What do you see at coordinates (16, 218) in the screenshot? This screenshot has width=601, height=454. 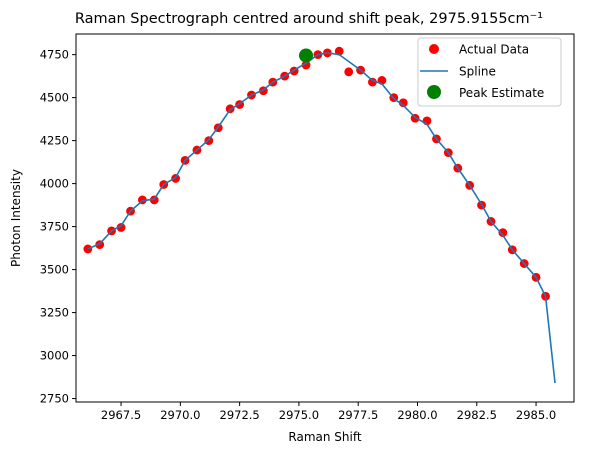 I see `y-axis-label: Photon Intensity` at bounding box center [16, 218].